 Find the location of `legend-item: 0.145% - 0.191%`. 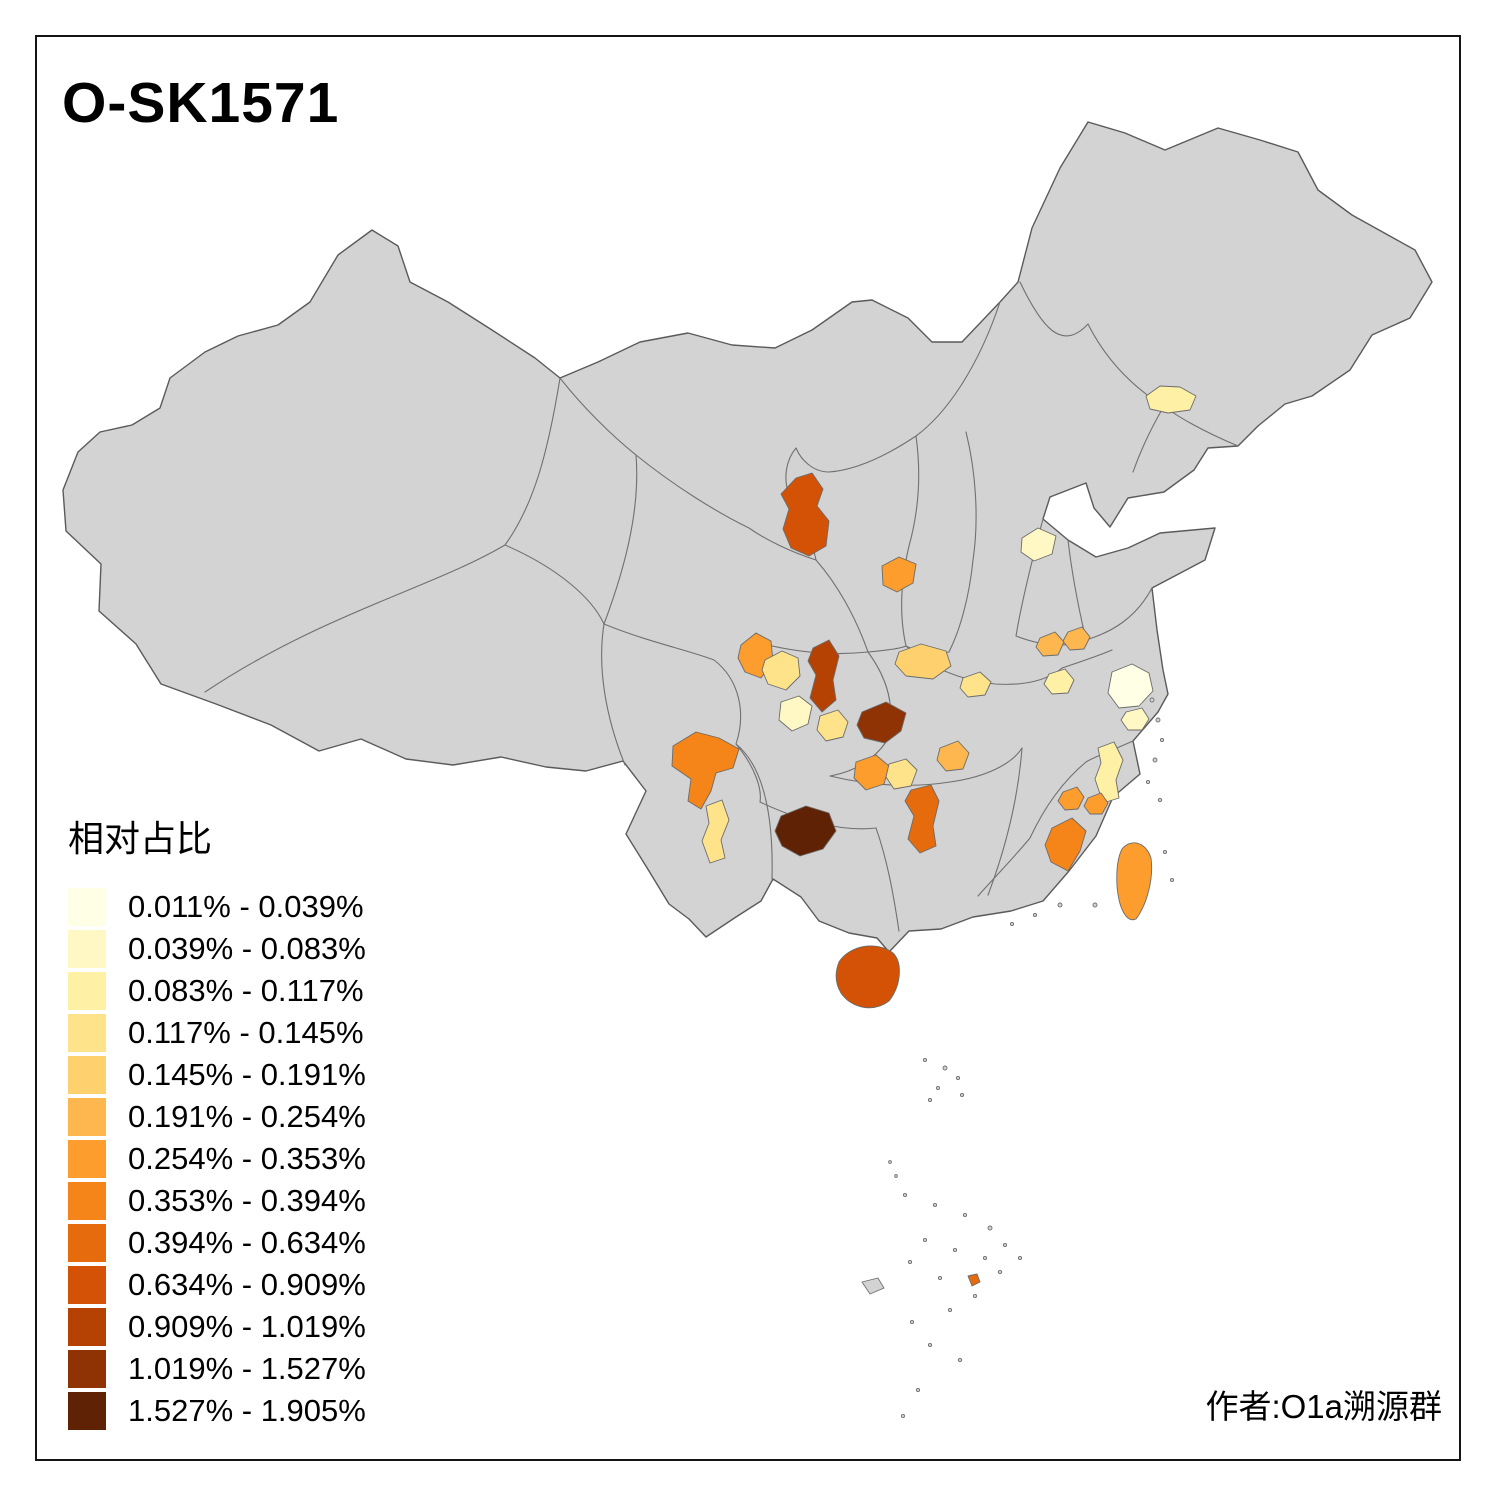

legend-item: 0.145% - 0.191% is located at coordinates (217, 1075).